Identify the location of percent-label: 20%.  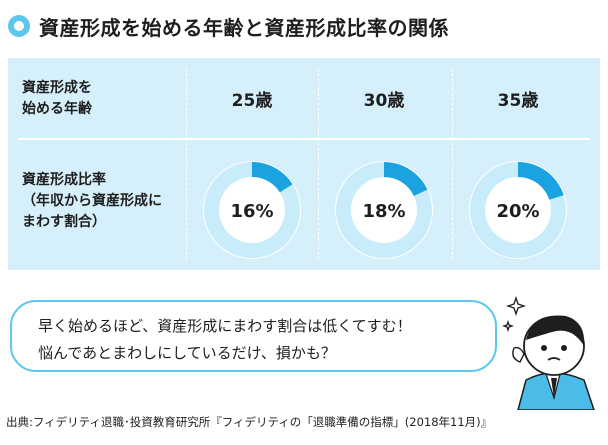
(517, 211).